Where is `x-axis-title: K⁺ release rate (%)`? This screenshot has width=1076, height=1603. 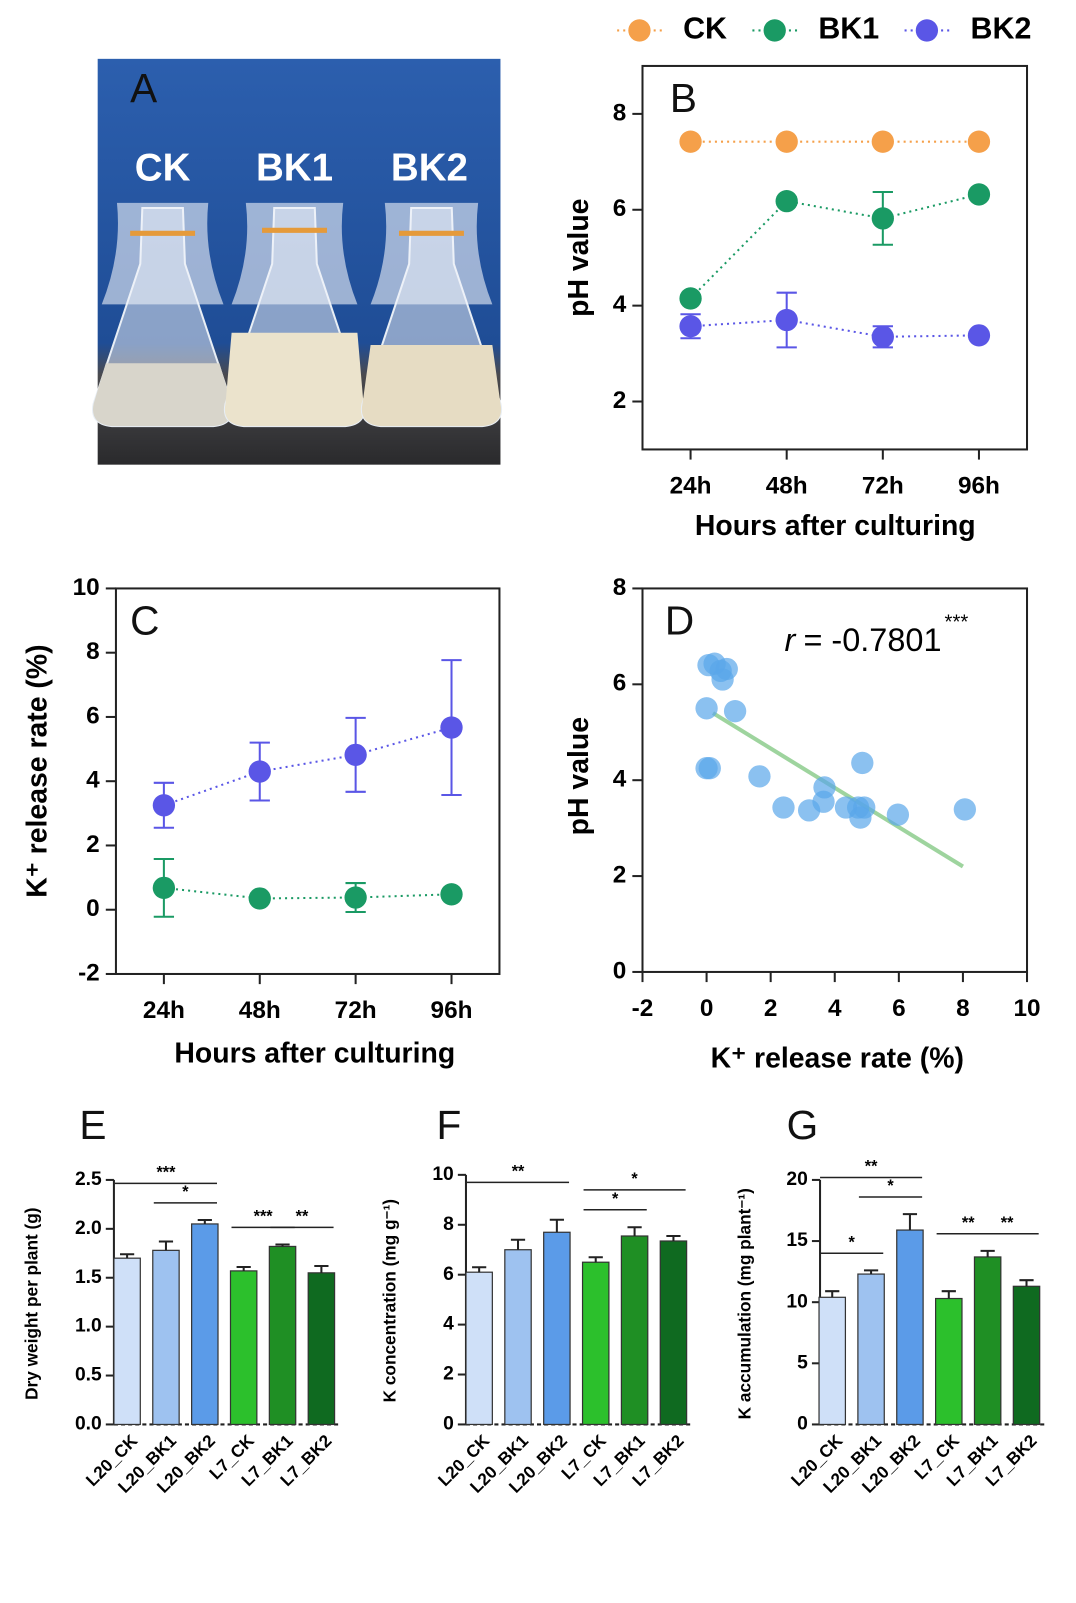
x-axis-title: K⁺ release rate (%) is located at coordinates (837, 1059).